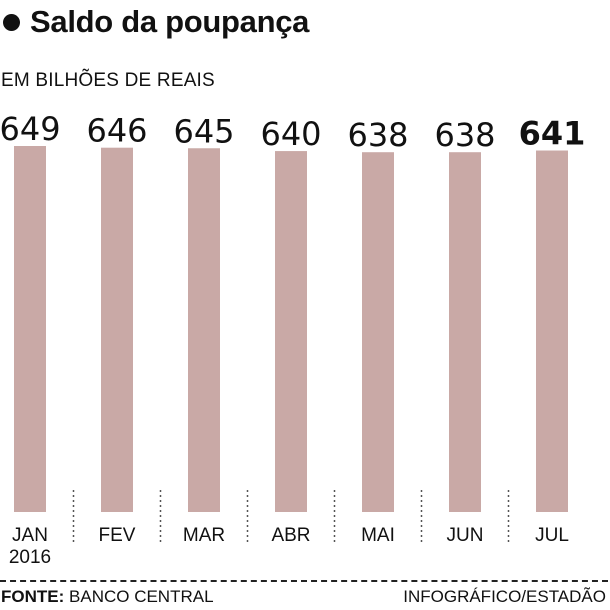  What do you see at coordinates (30, 535) in the screenshot?
I see `category-label-jan: JAN` at bounding box center [30, 535].